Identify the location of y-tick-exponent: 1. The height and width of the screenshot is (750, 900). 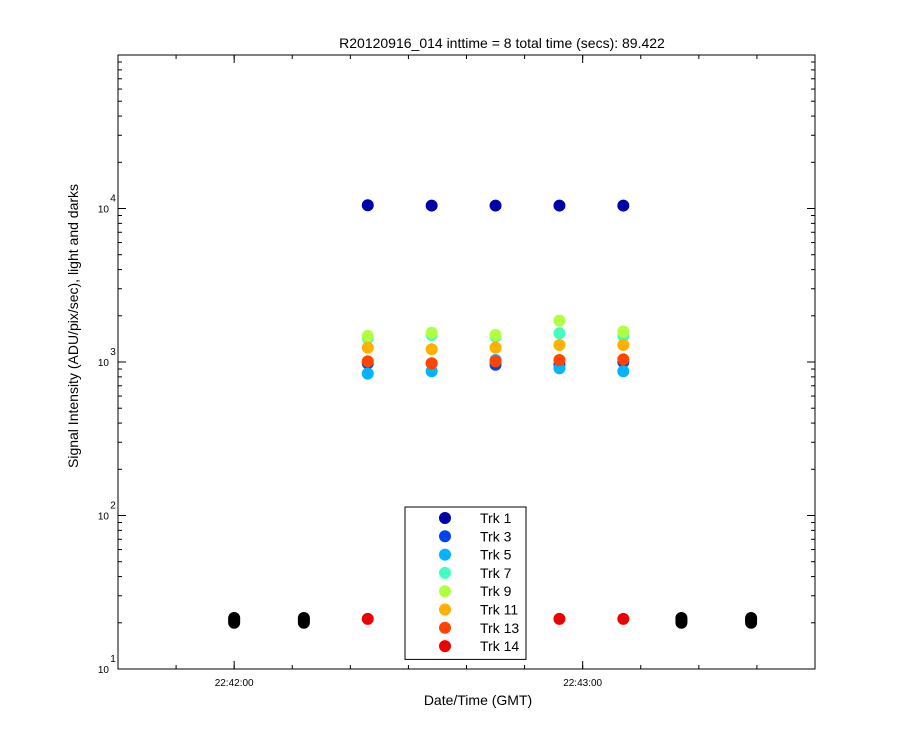
(113, 659).